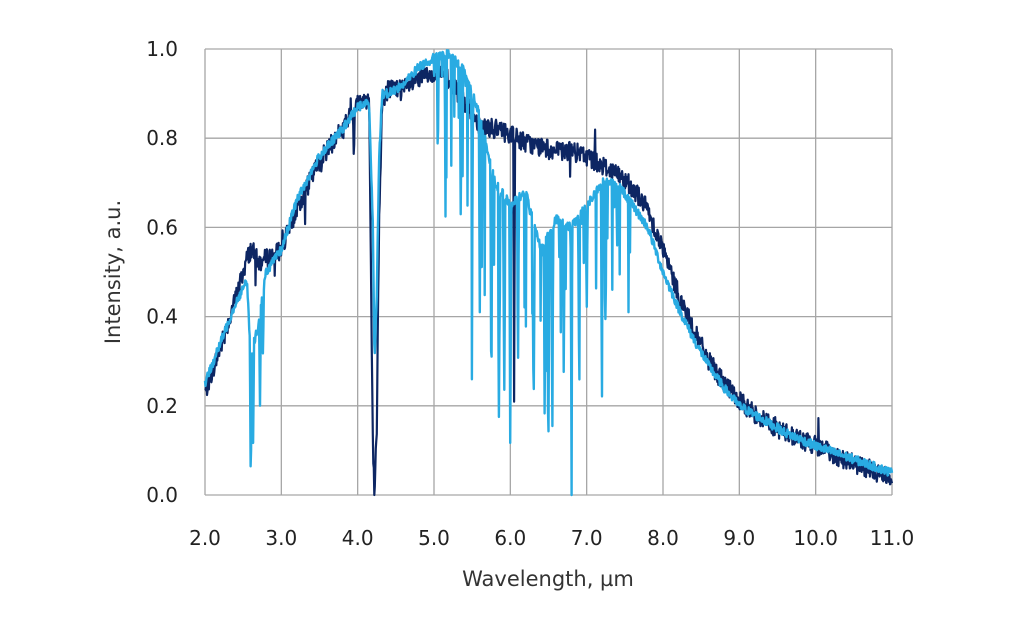  Describe the element at coordinates (587, 538) in the screenshot. I see `x-tick-label: 7.0` at that location.